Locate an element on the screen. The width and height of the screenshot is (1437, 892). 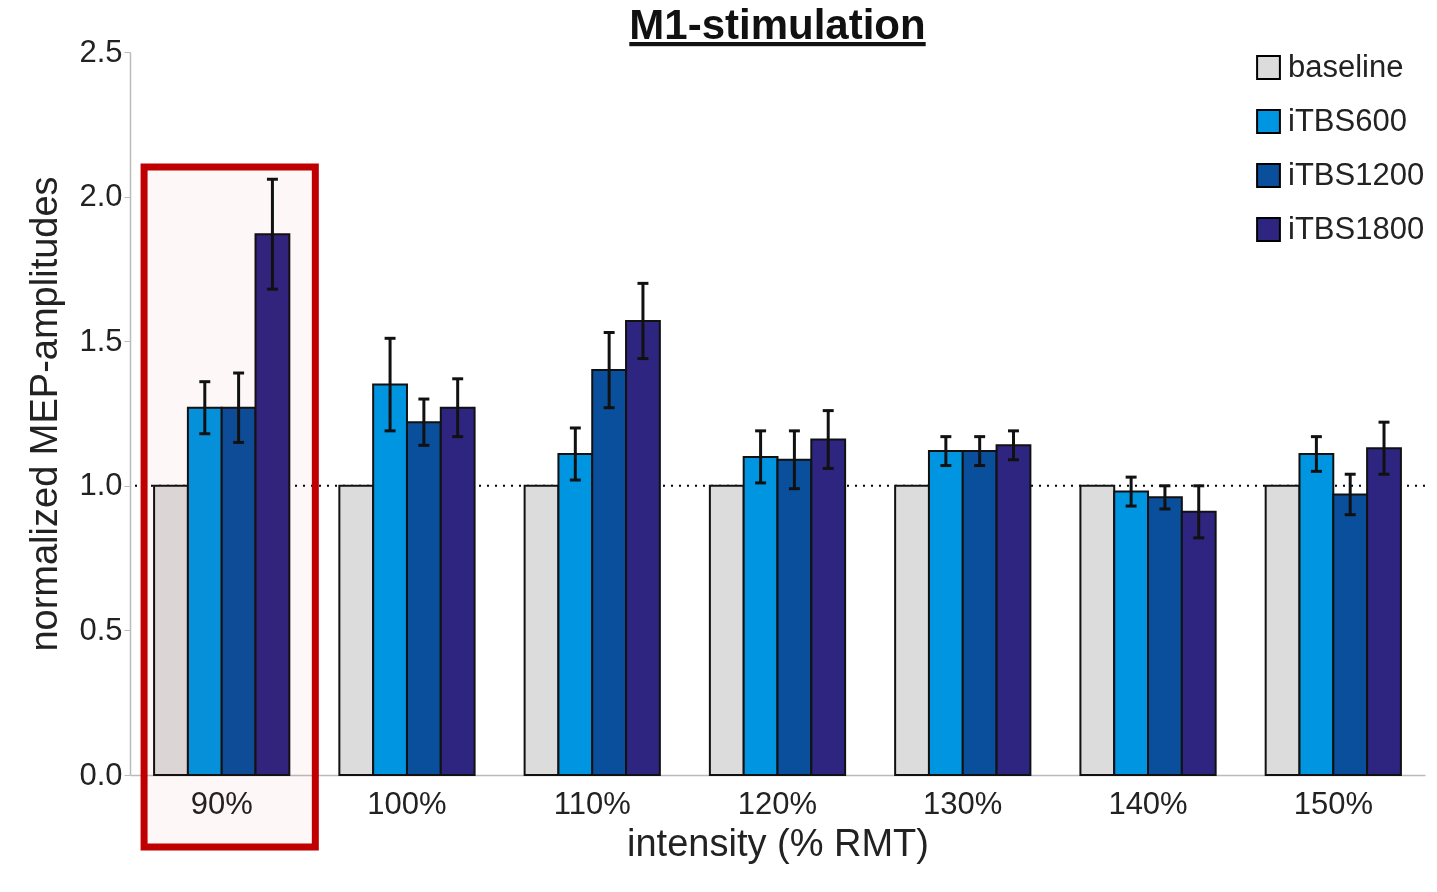
legend-label: iTBS1800 is located at coordinates (1356, 228).